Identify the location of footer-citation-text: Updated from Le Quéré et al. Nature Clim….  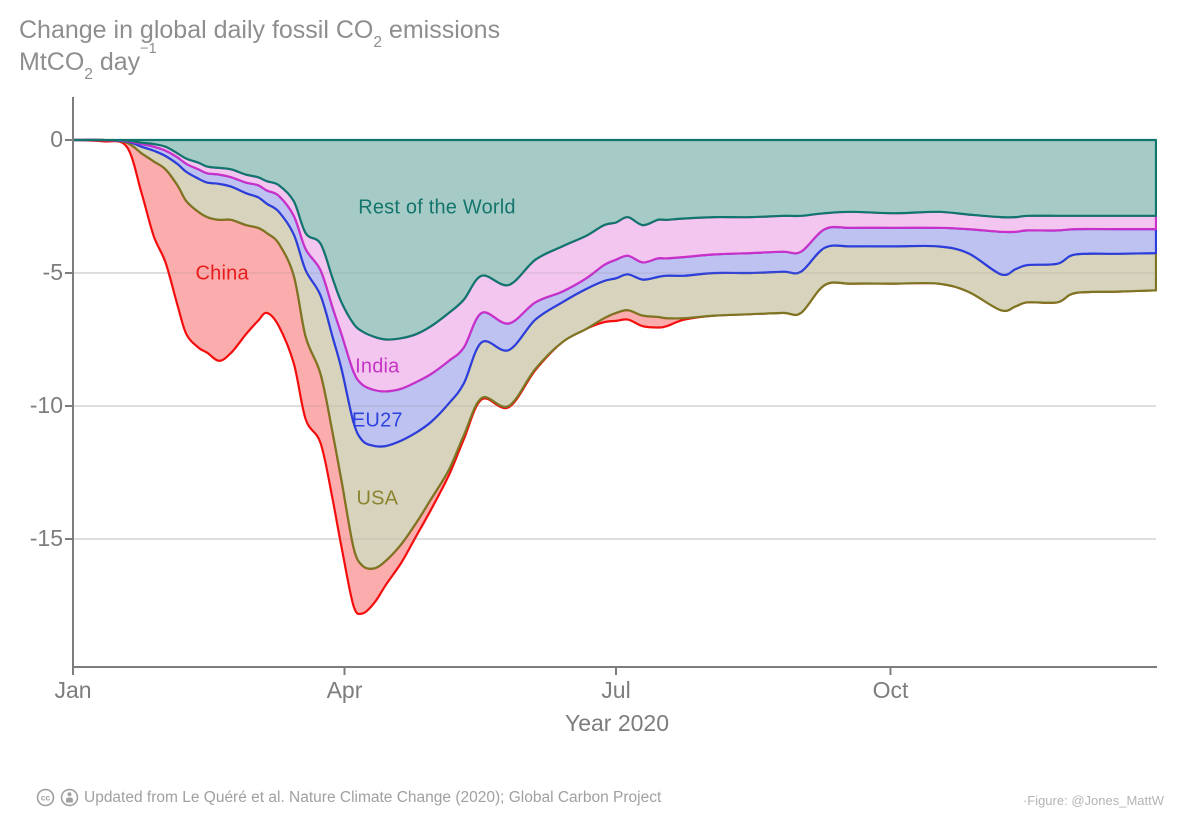
(373, 797).